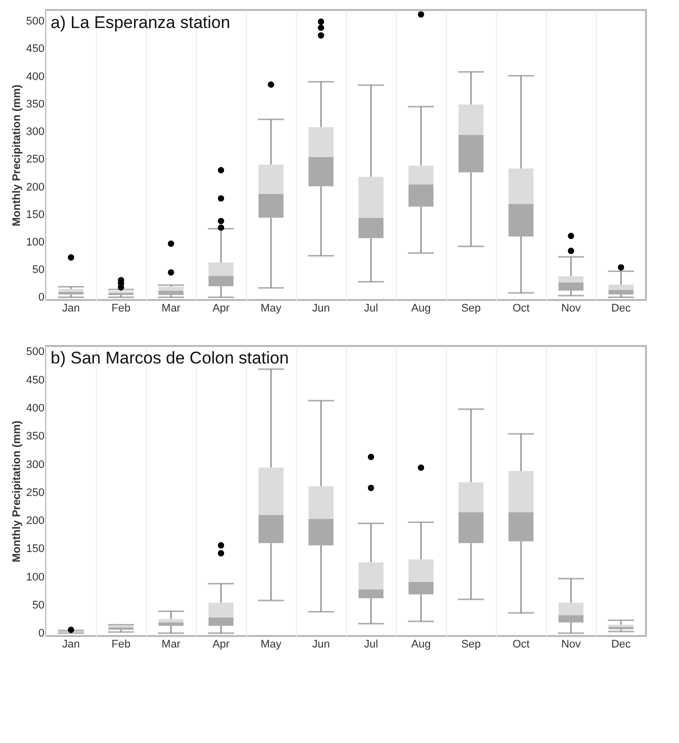 The height and width of the screenshot is (743, 679). I want to click on chart-title: a) La Esperanza station, so click(140, 22).